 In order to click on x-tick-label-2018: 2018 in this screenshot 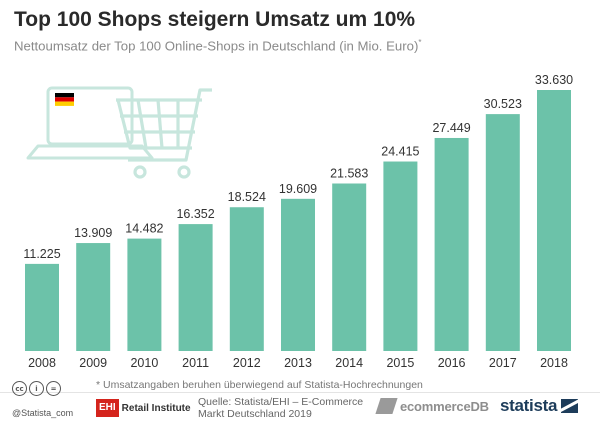, I will do `click(554, 363)`.